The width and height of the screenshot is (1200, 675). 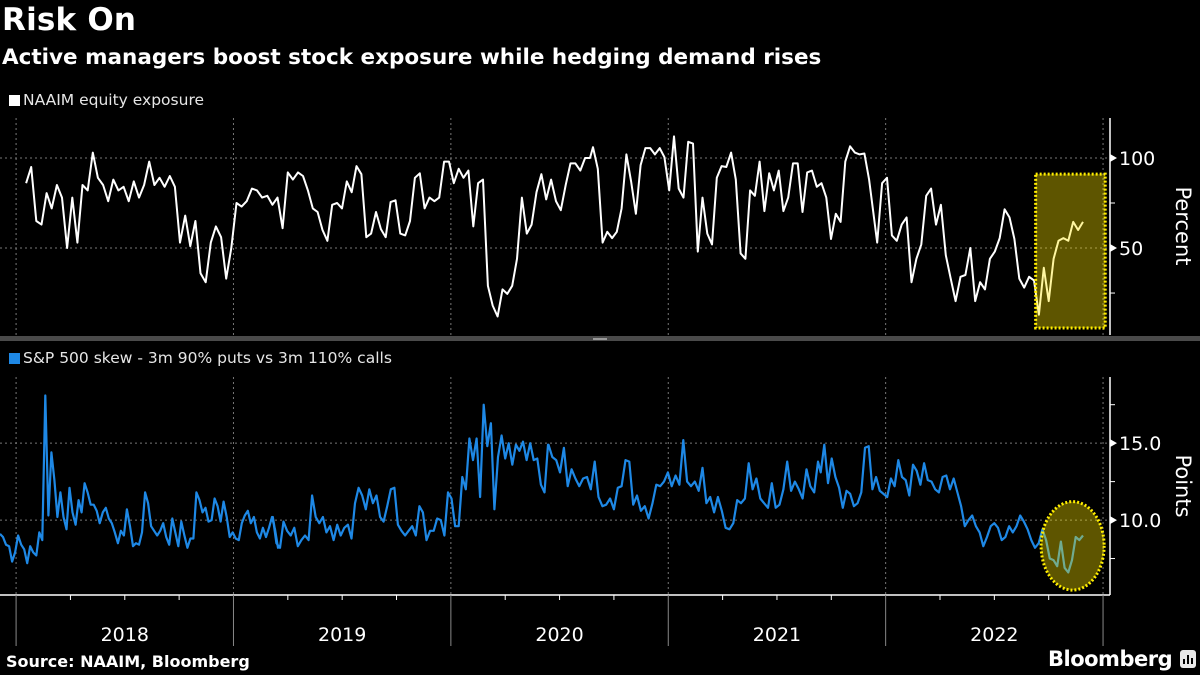 What do you see at coordinates (1183, 485) in the screenshot?
I see `y-axis-title: Points` at bounding box center [1183, 485].